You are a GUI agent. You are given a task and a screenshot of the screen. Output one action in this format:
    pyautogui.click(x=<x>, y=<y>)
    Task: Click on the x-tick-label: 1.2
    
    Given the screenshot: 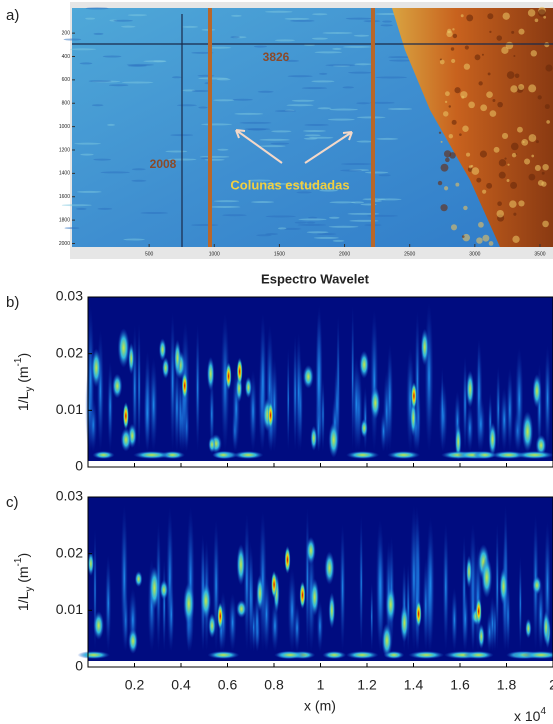 What is the action you would take?
    pyautogui.click(x=367, y=685)
    